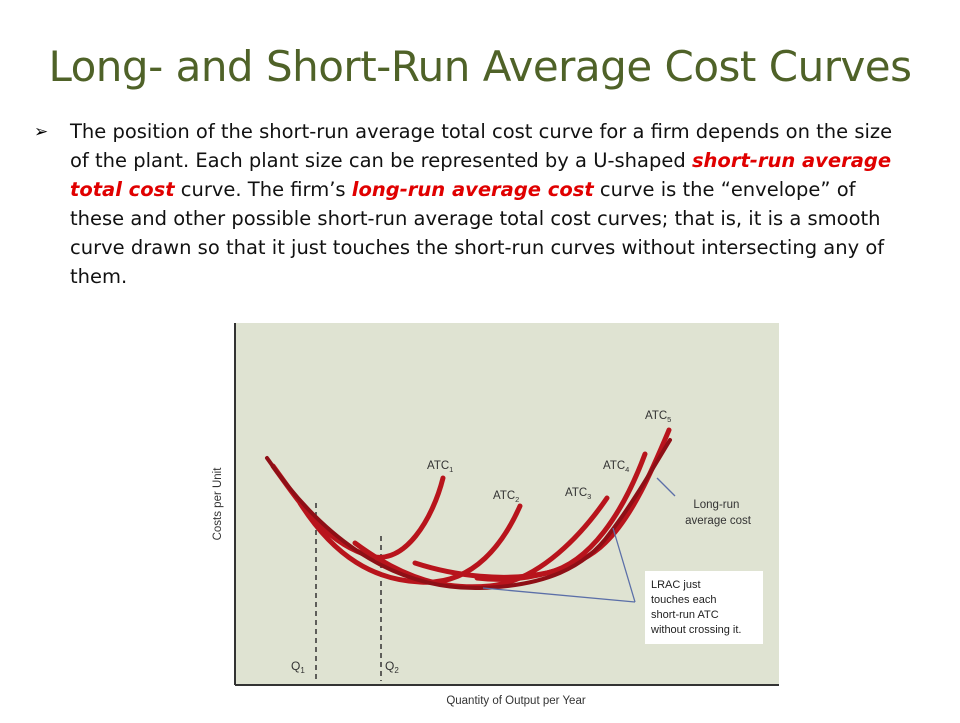 The image size is (960, 723). Describe the element at coordinates (578, 494) in the screenshot. I see `atc3-label: ATC3` at that location.